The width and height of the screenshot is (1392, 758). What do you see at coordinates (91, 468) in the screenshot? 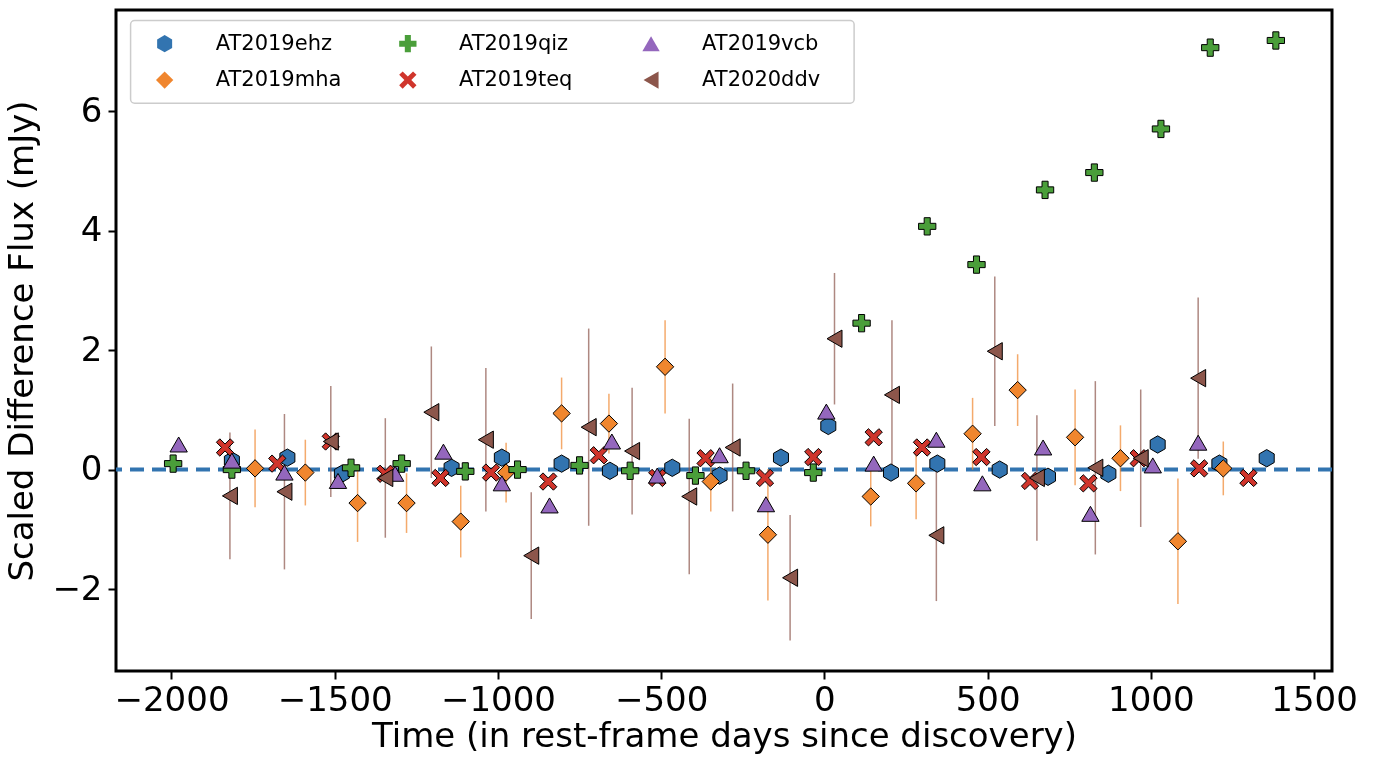
I see `y-tick-label: 0` at bounding box center [91, 468].